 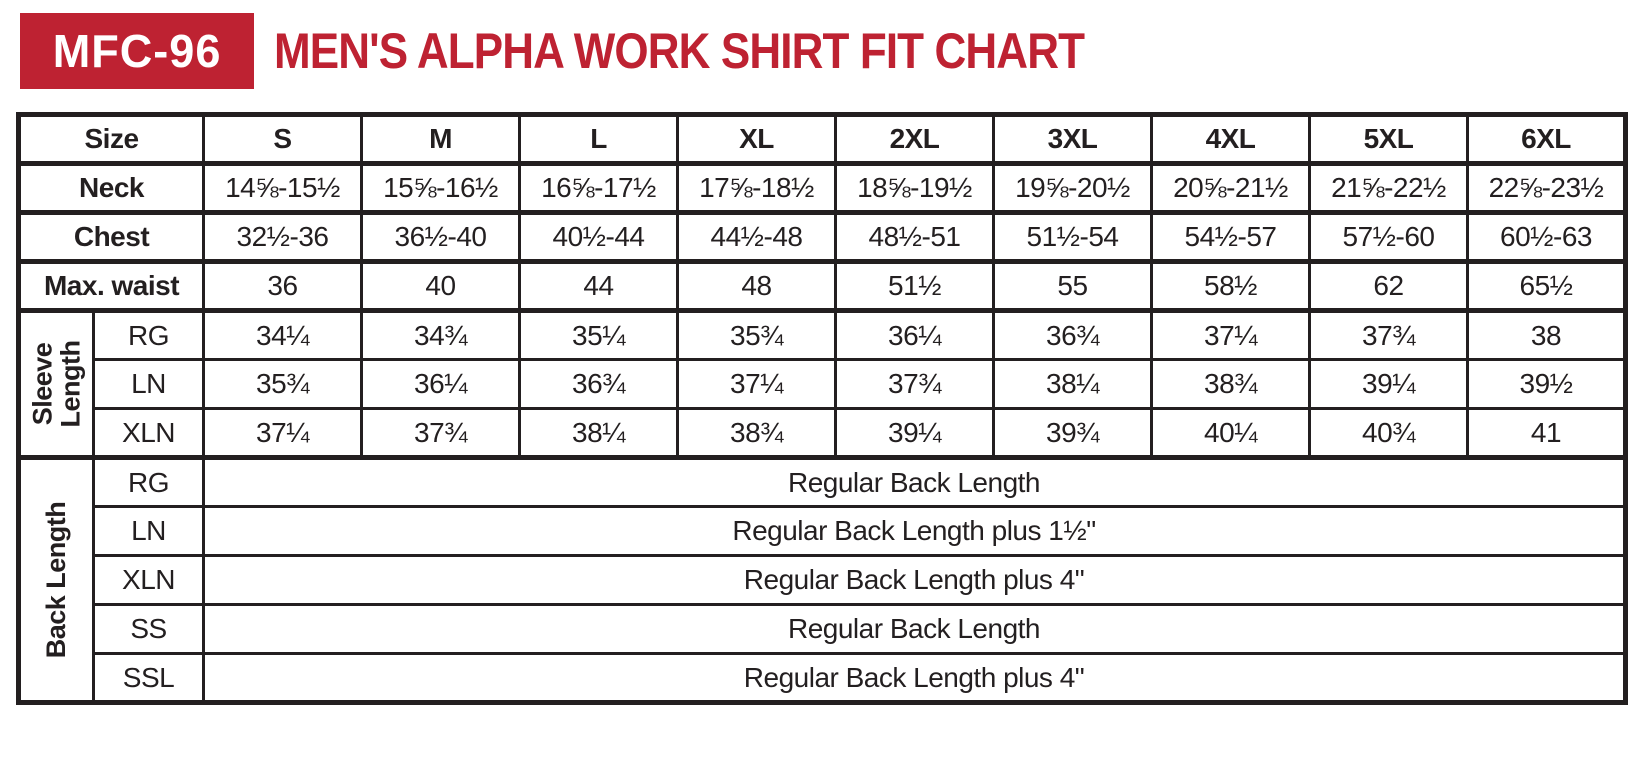 What do you see at coordinates (1546, 433) in the screenshot?
I see `sleeve-xln-value-cell: 41` at bounding box center [1546, 433].